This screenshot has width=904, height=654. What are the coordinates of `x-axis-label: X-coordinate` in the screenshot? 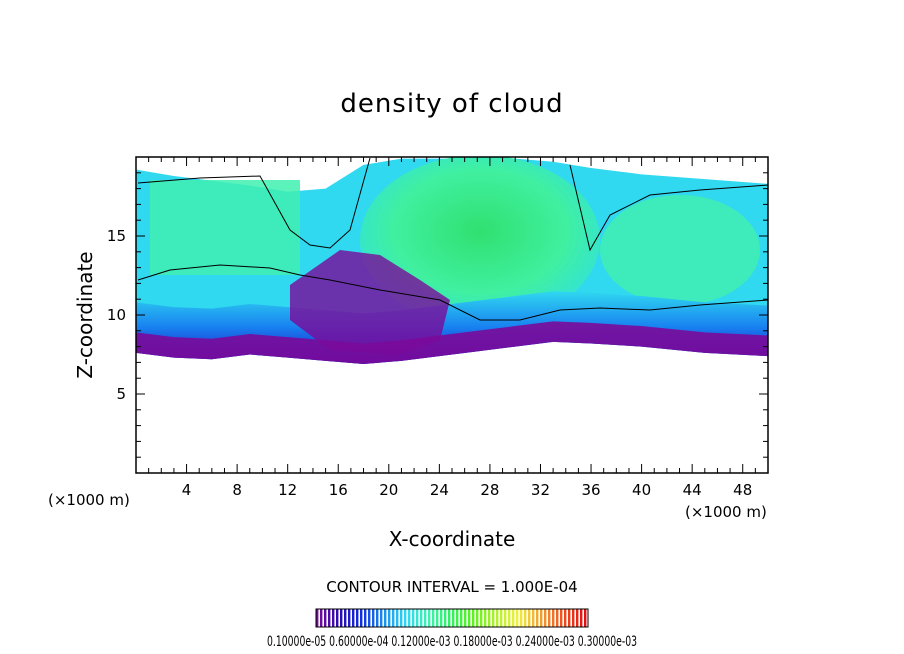 It's located at (452, 539).